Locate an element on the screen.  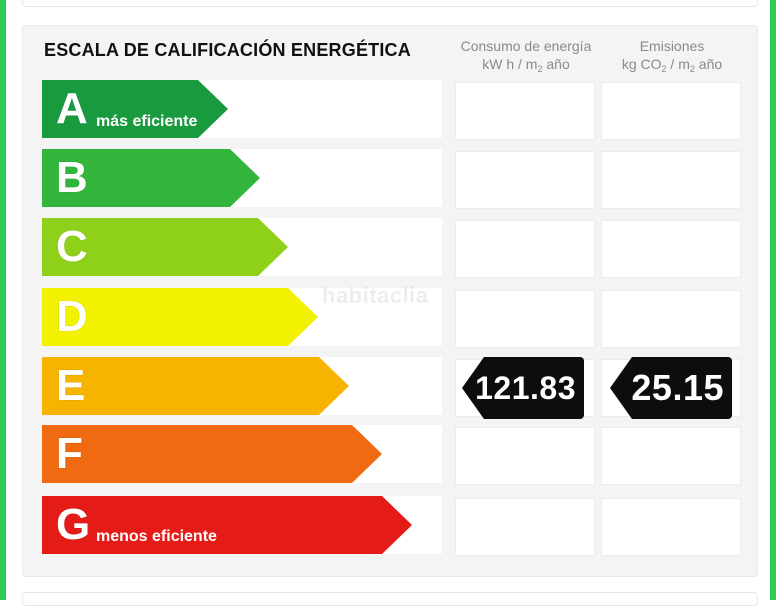
watermark: habitaclia is located at coordinates (375, 295).